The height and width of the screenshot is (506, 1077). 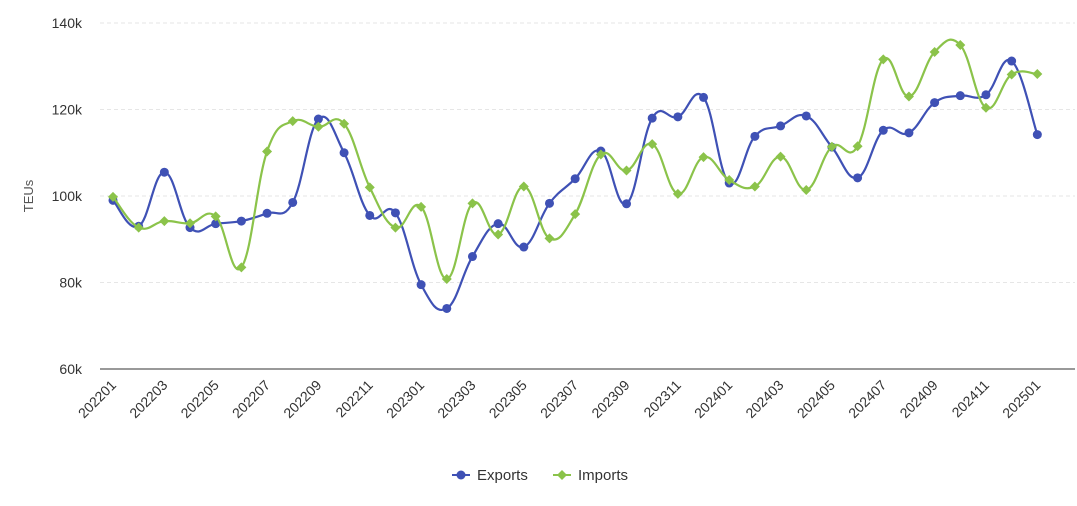 What do you see at coordinates (67, 23) in the screenshot?
I see `y-tick-label: 140k` at bounding box center [67, 23].